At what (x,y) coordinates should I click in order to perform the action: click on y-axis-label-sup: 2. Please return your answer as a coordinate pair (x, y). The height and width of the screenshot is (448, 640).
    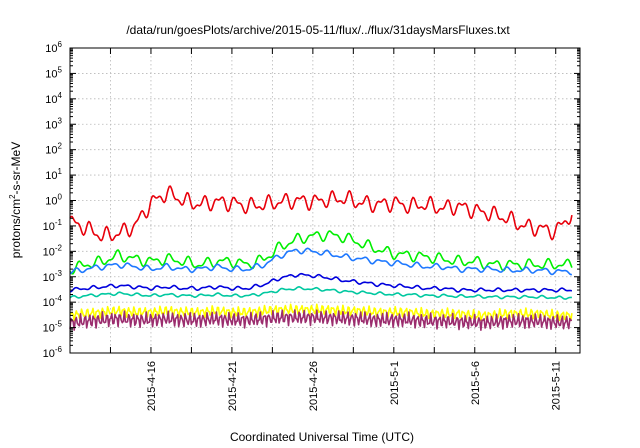
    Looking at the image, I should click on (12, 196).